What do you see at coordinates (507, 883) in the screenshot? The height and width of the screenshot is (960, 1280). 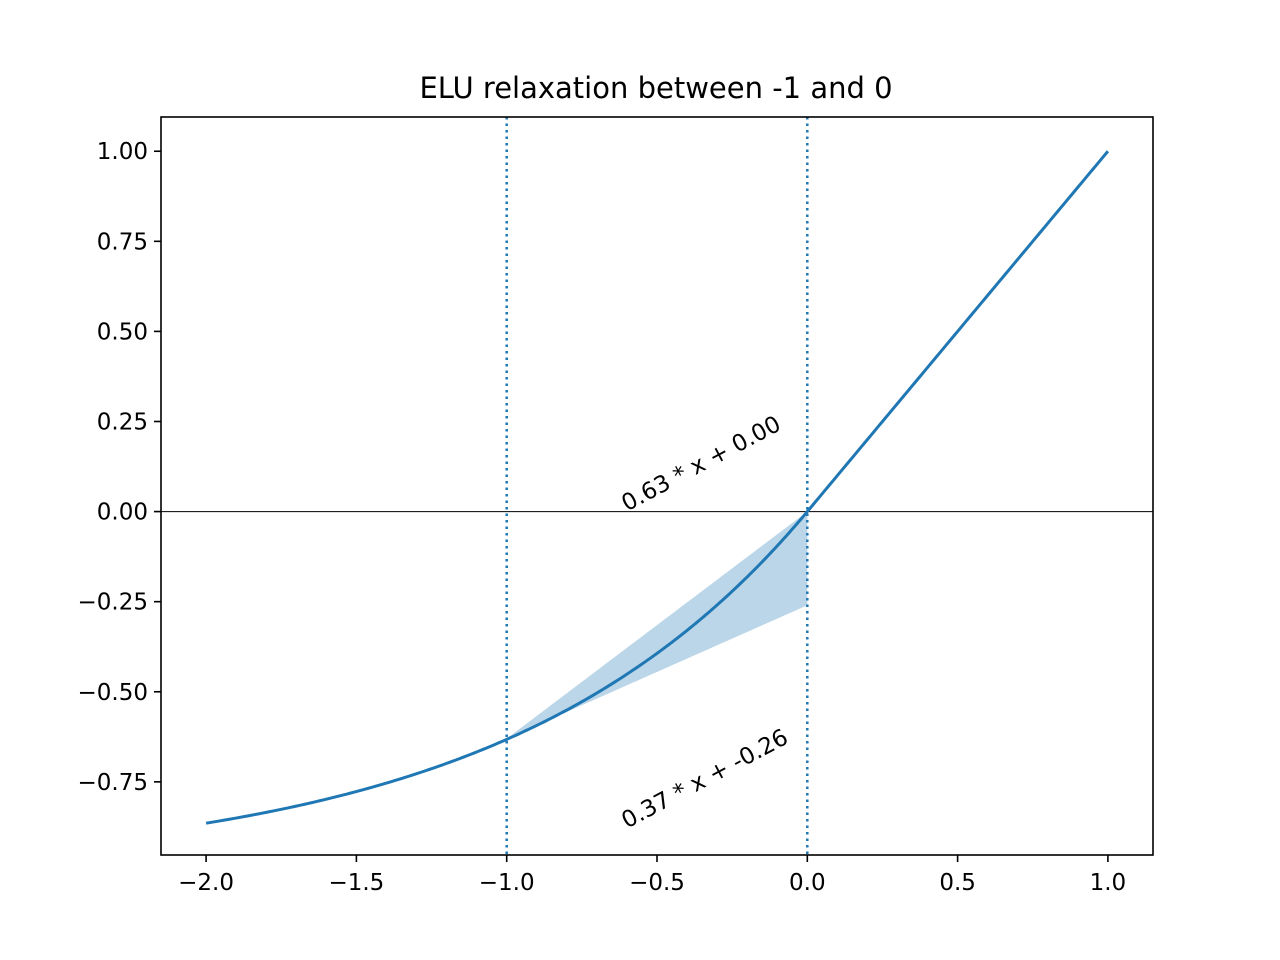 I see `x-tick-label: −1.0` at bounding box center [507, 883].